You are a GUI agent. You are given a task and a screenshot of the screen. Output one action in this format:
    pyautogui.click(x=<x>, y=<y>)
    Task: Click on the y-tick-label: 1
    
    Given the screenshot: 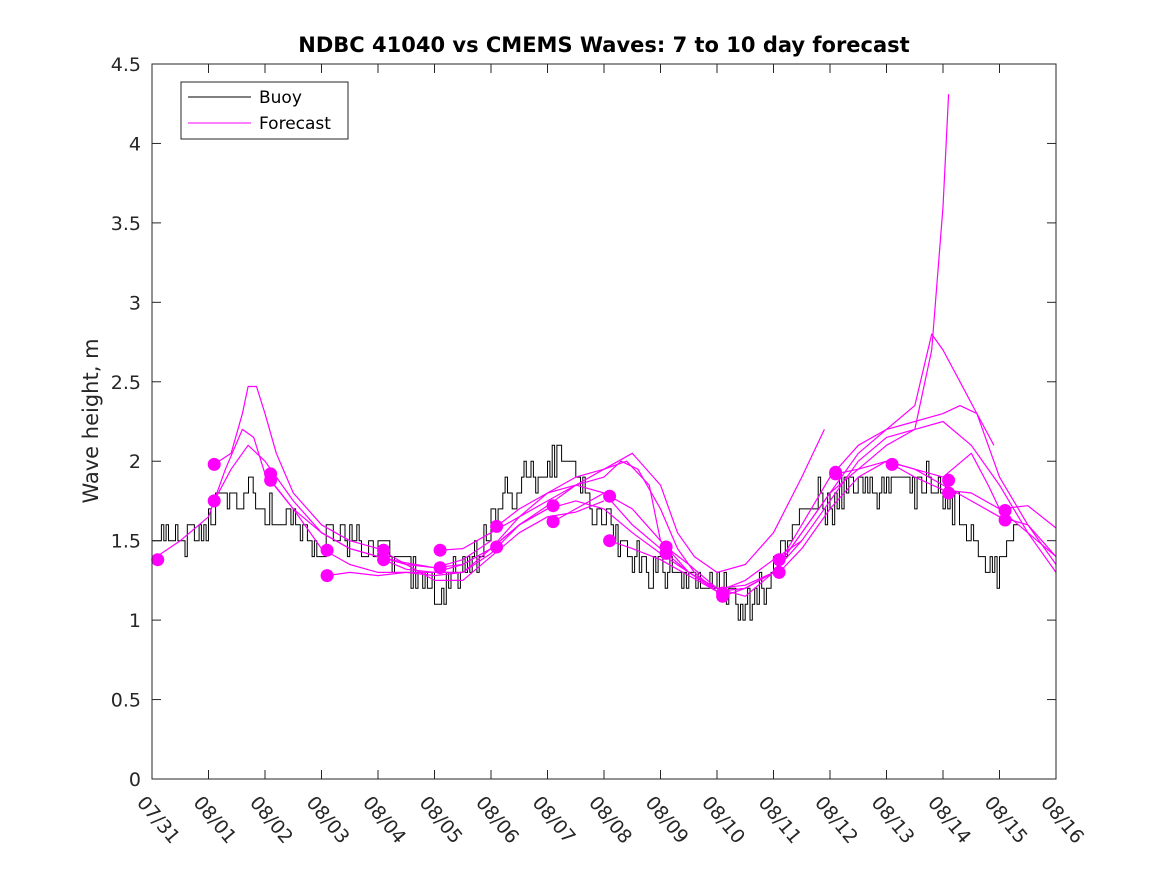 What is the action you would take?
    pyautogui.click(x=135, y=621)
    